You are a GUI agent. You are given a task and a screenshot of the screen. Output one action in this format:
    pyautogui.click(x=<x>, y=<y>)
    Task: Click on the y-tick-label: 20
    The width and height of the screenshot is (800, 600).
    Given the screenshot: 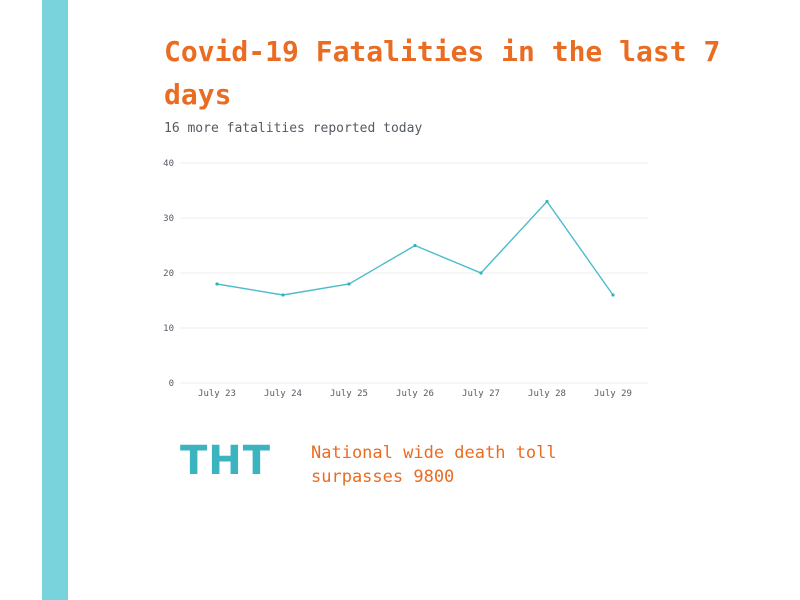 What is the action you would take?
    pyautogui.click(x=168, y=274)
    